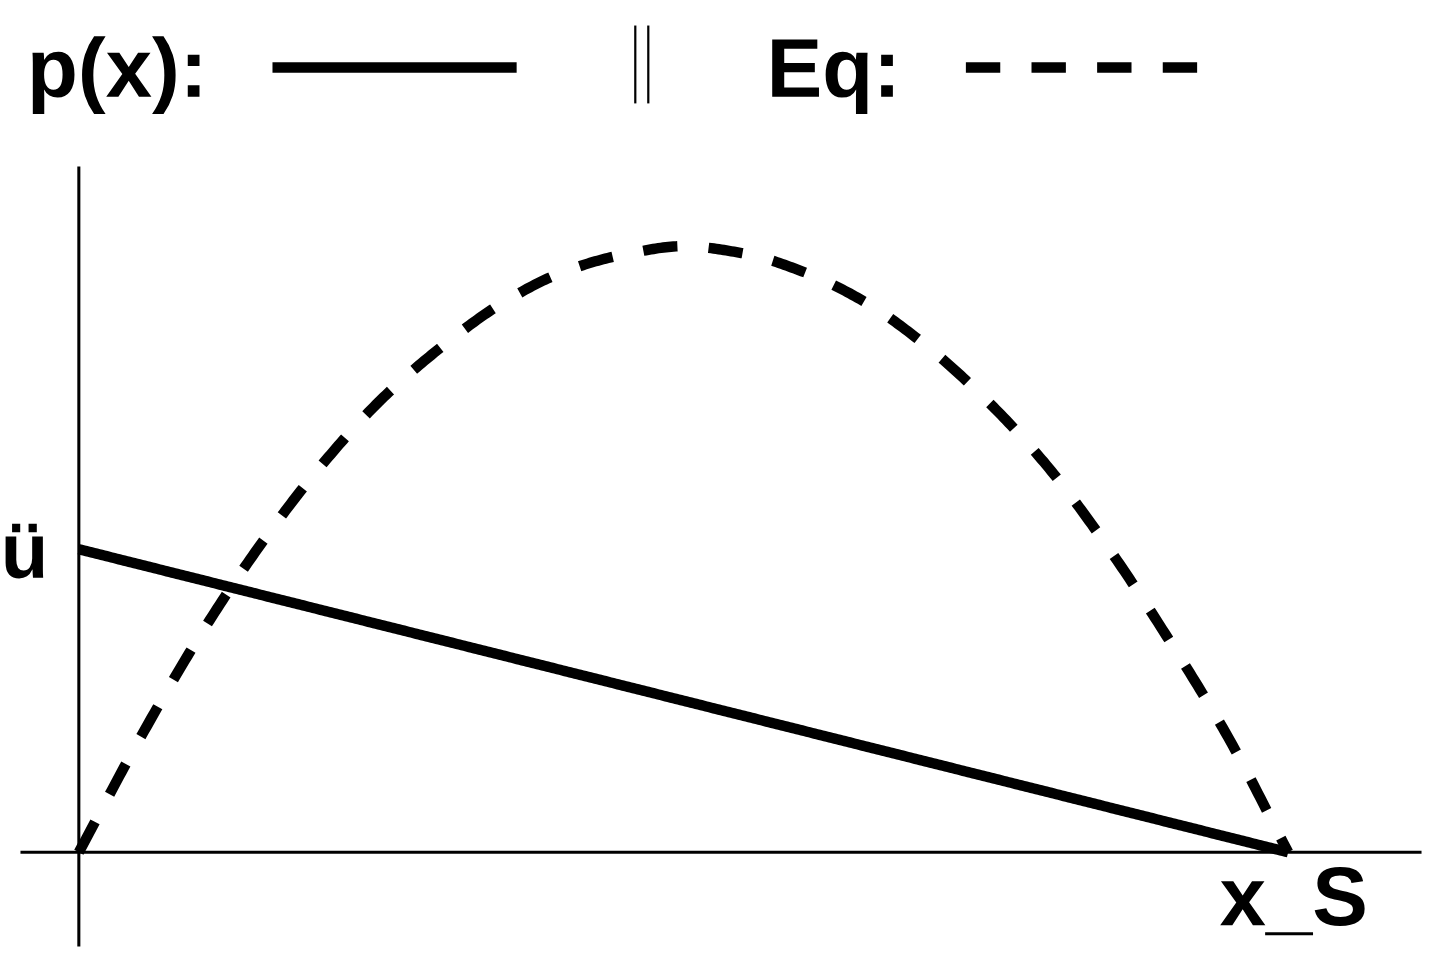 This screenshot has width=1434, height=955. What do you see at coordinates (24, 551) in the screenshot?
I see `text: ü` at bounding box center [24, 551].